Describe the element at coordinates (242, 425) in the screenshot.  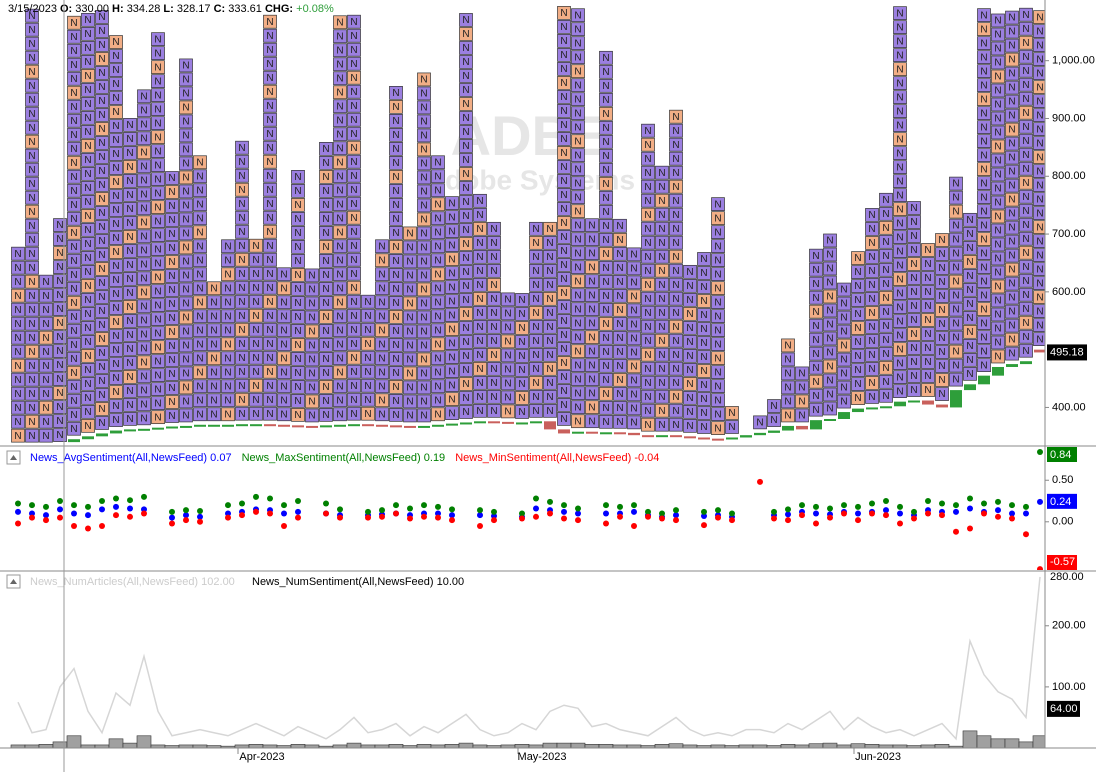
I see `candle` at that location.